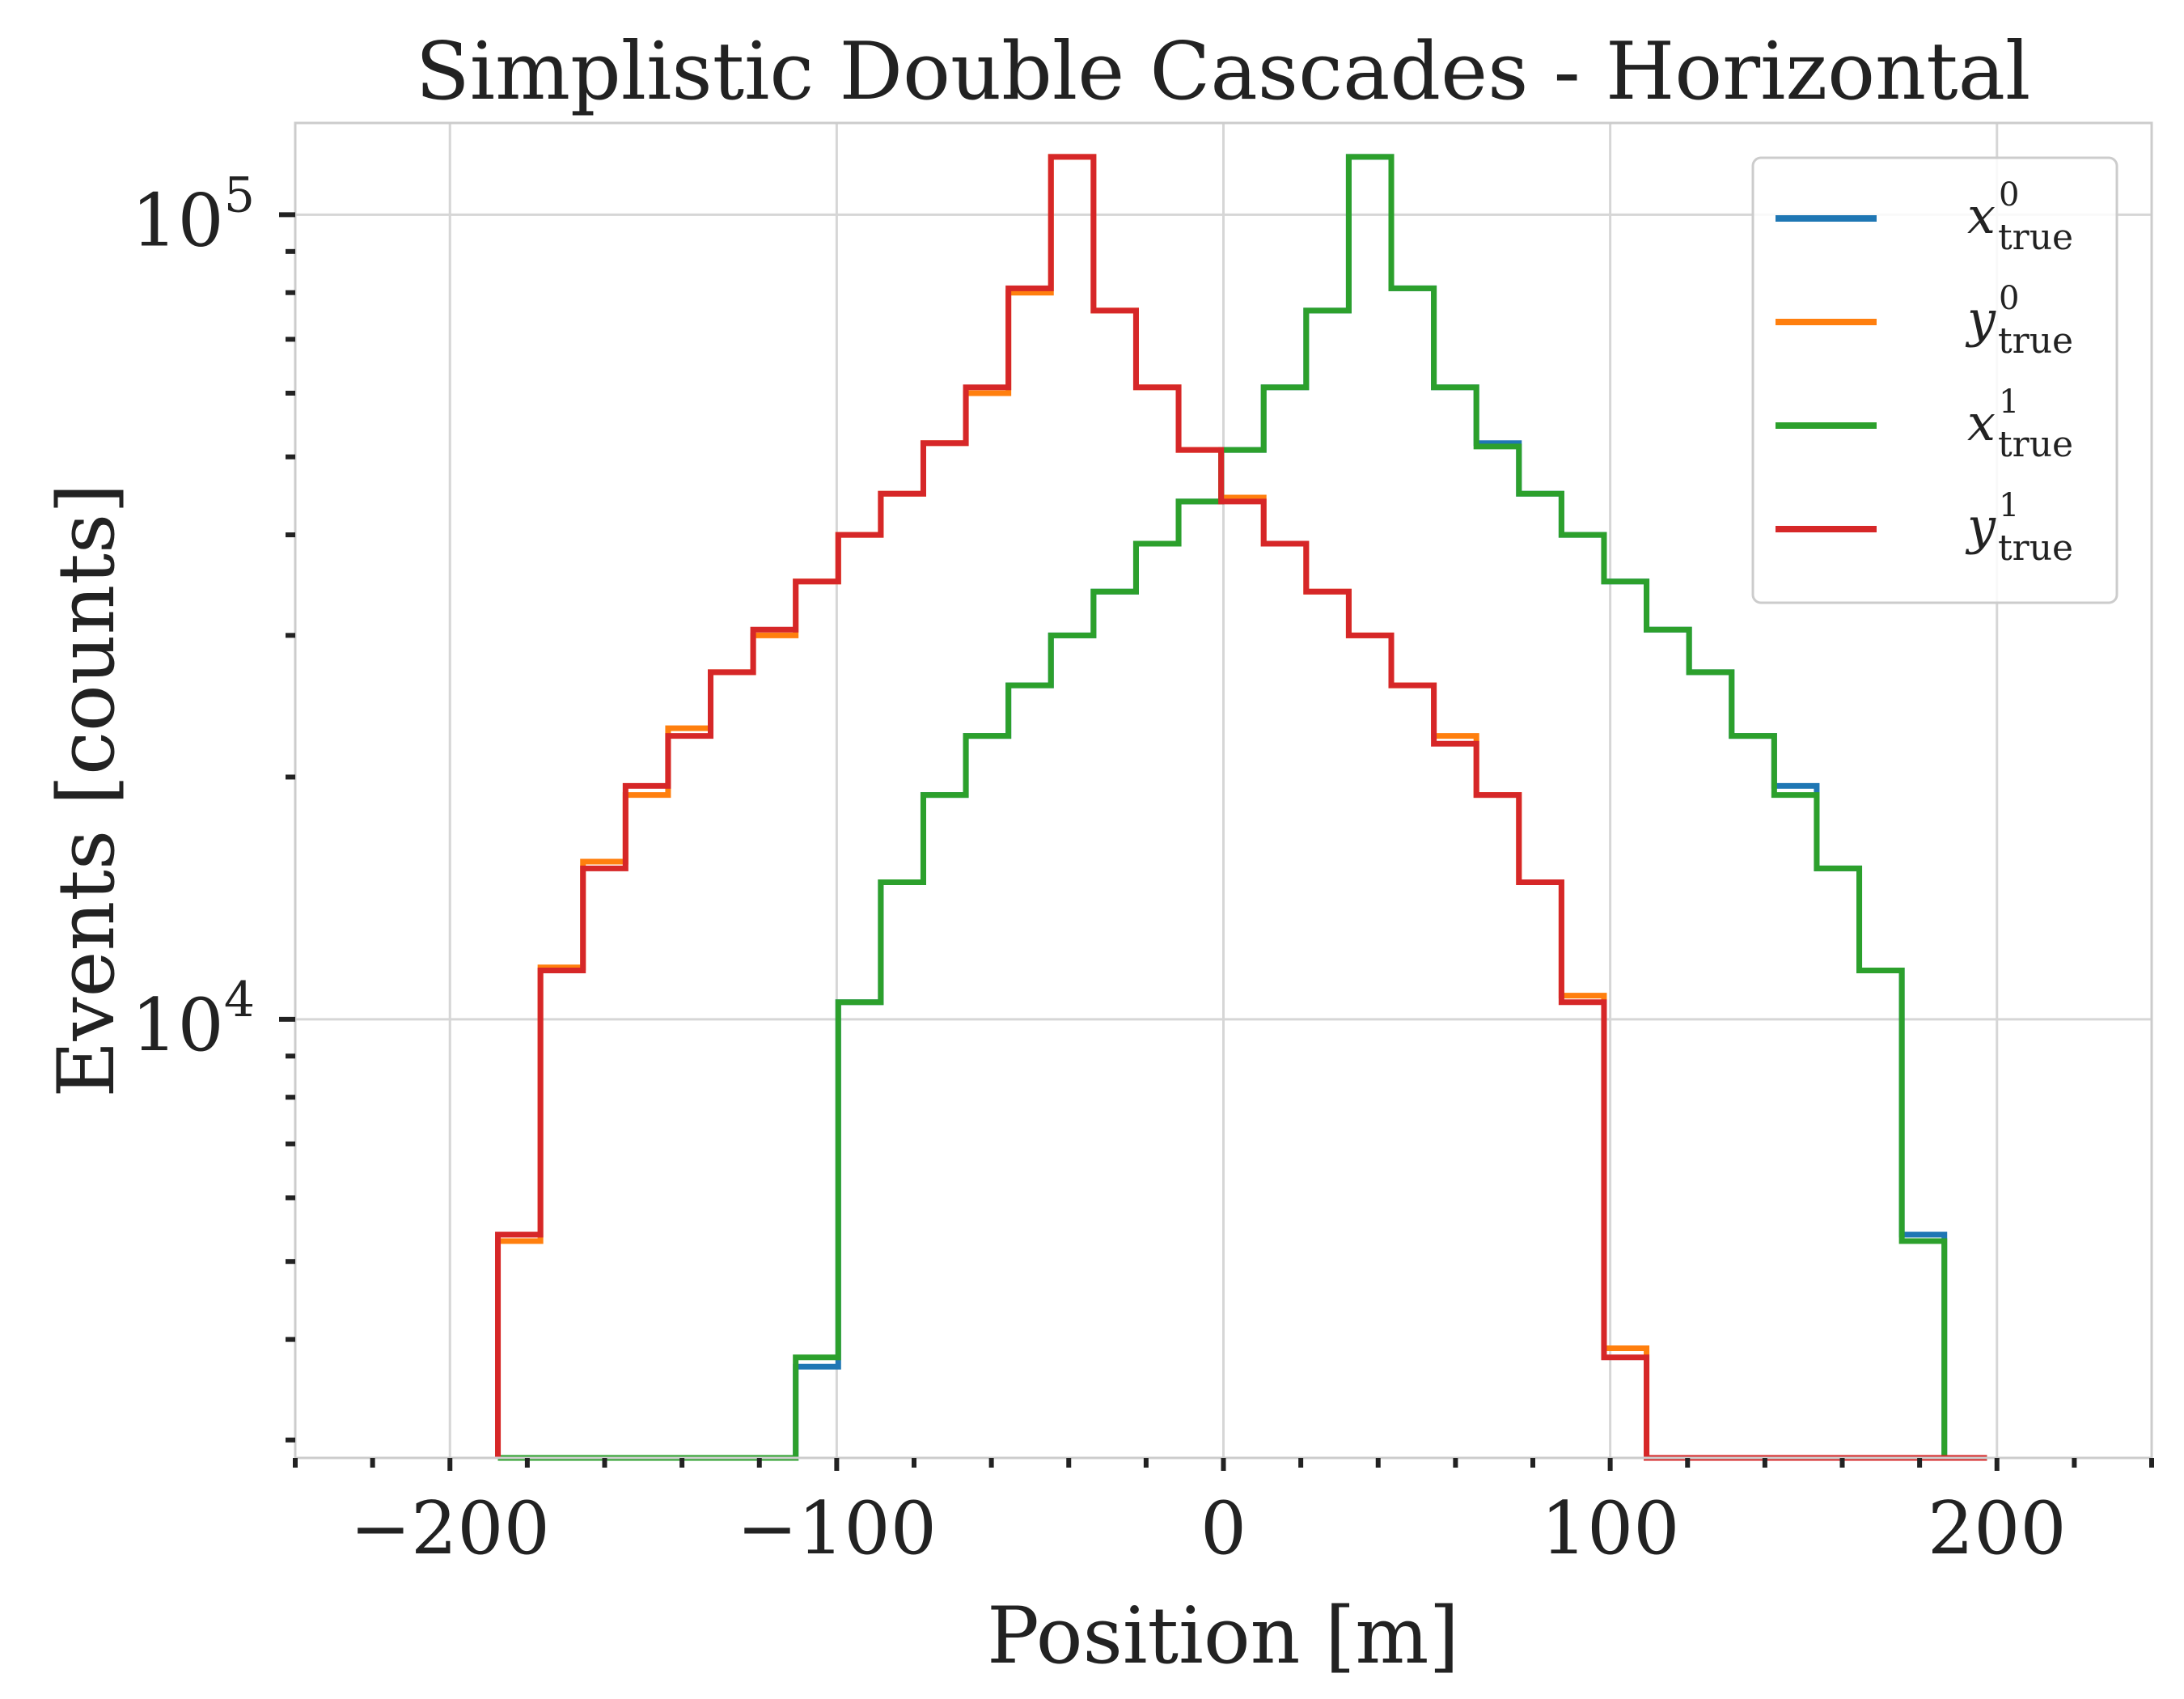  What do you see at coordinates (193, 1020) in the screenshot?
I see `y-tick-label: 10⁴` at bounding box center [193, 1020].